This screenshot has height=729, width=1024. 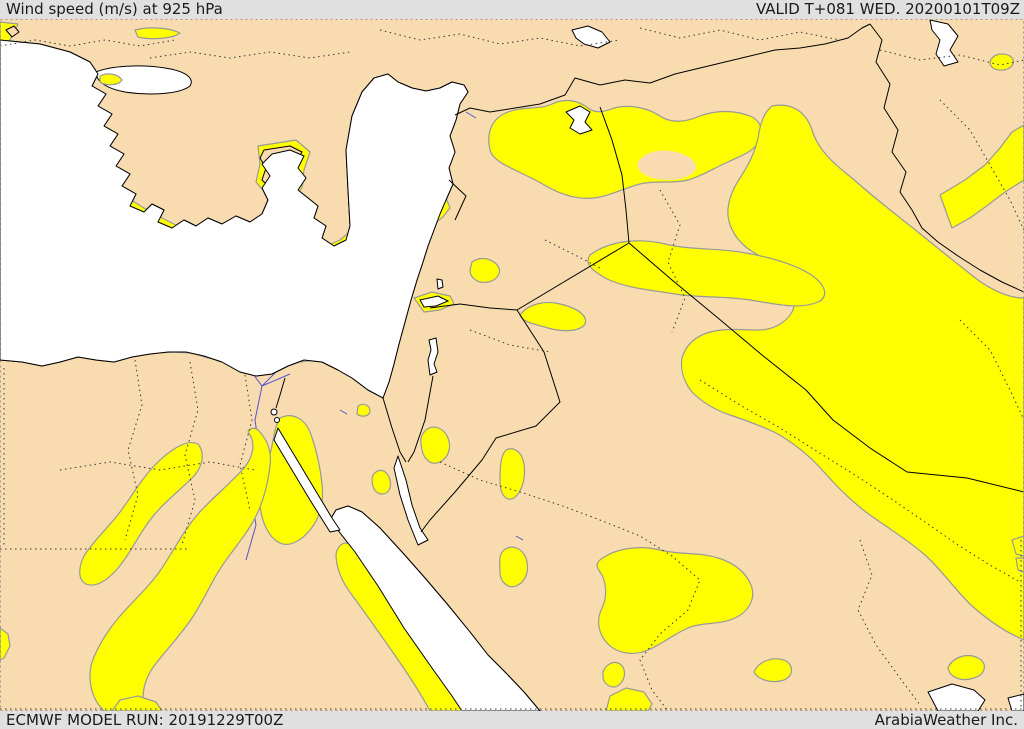 I want to click on wind-contour-central-saudi, so click(x=675, y=600).